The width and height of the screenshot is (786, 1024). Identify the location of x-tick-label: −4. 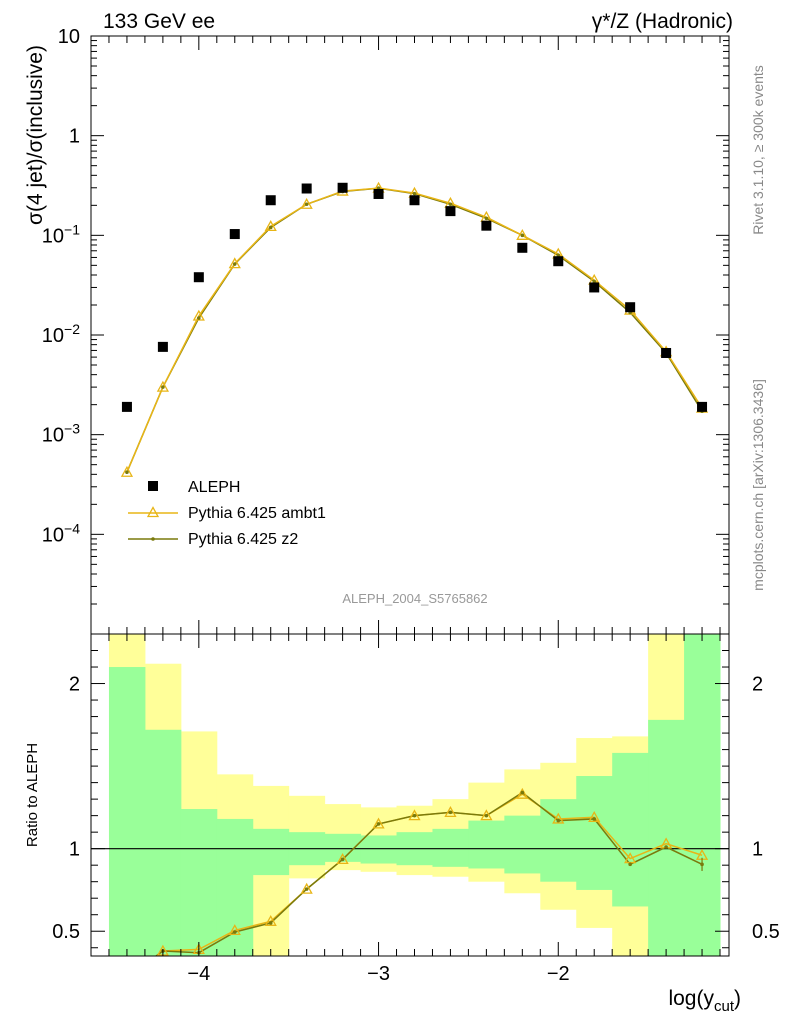
(198, 974).